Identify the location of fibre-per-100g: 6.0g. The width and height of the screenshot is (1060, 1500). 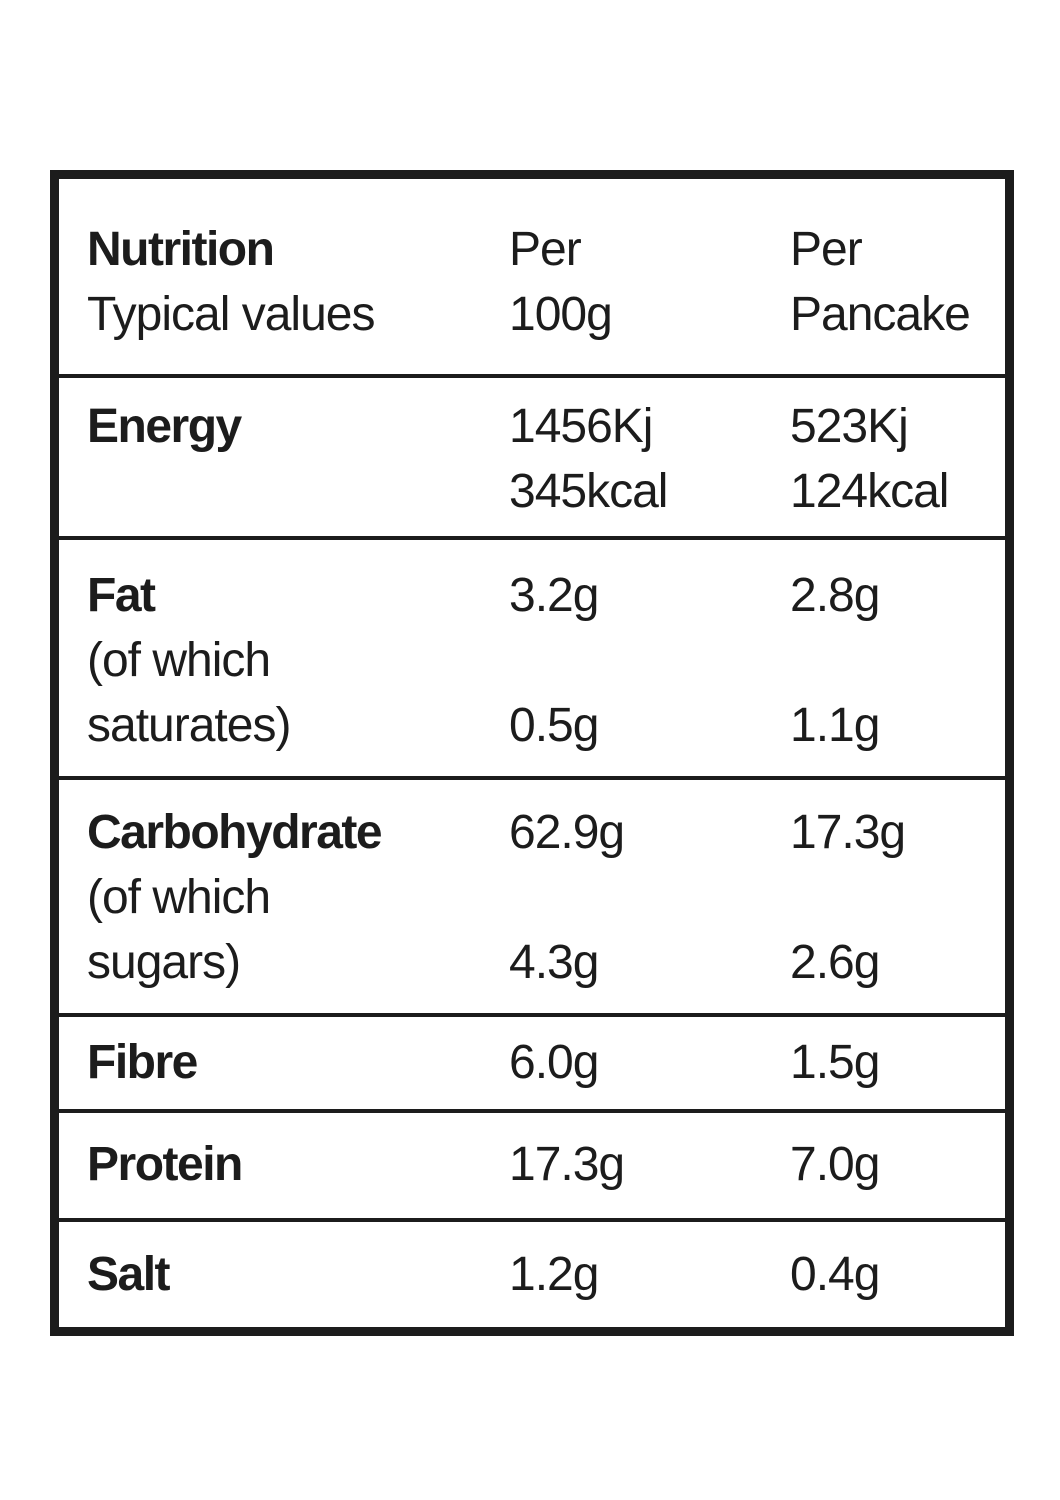
(554, 1062).